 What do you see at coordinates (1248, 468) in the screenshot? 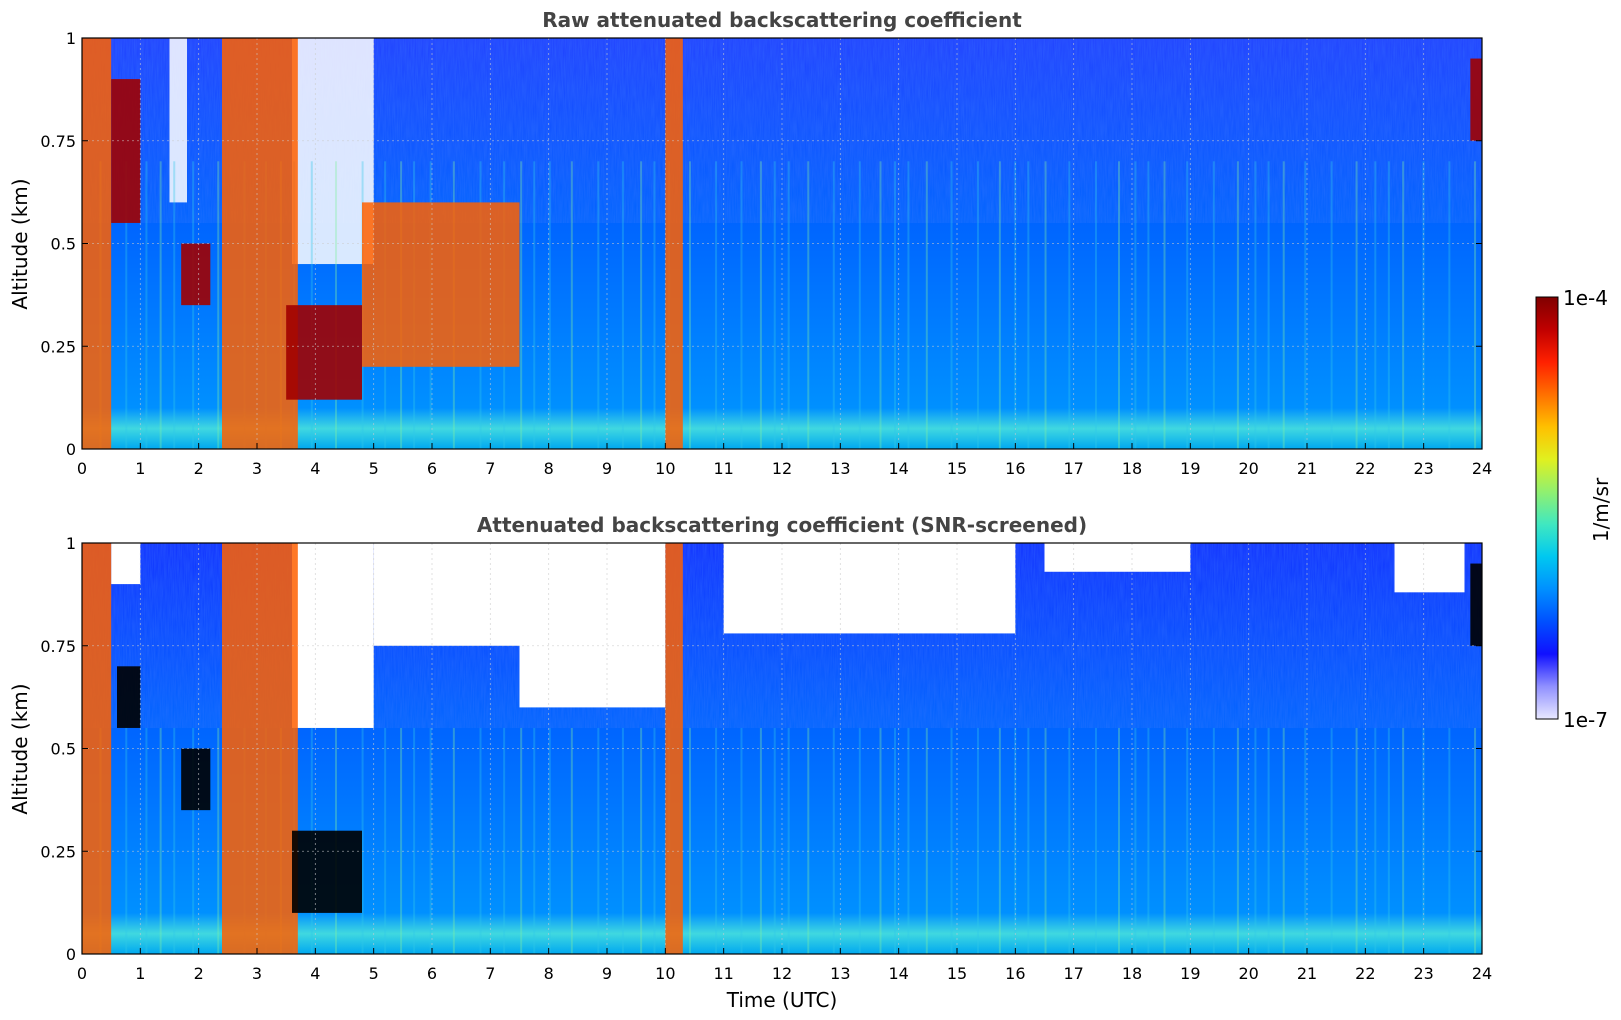
I see `x-tick-label: 20` at bounding box center [1248, 468].